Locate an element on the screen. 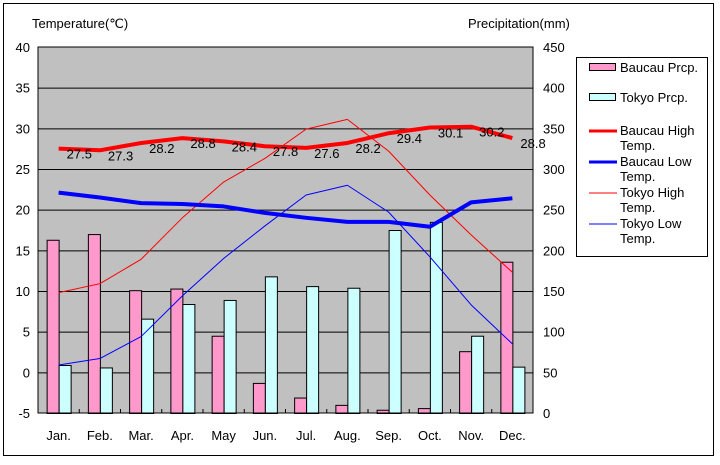  bar-baucau-prcp--5 is located at coordinates (259, 398).